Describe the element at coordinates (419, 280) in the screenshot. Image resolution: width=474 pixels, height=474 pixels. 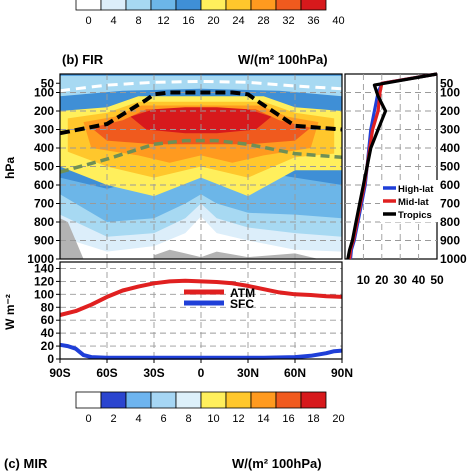
I see `profile-x-tick-label: 40` at that location.